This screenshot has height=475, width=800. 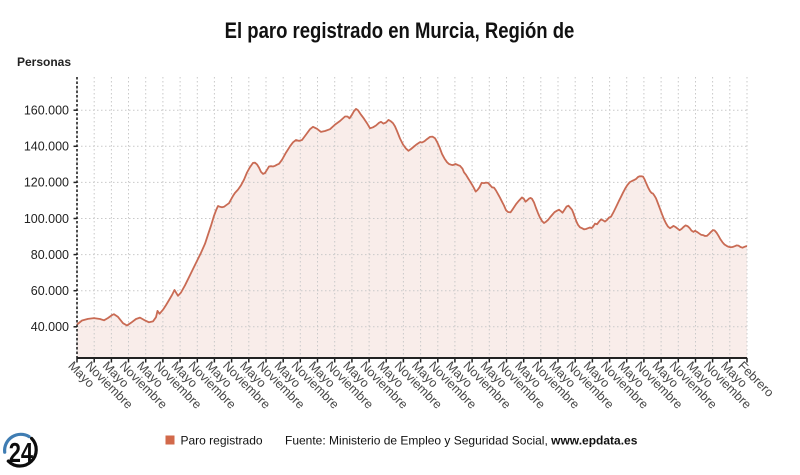 What do you see at coordinates (46, 111) in the screenshot?
I see `svg-text: 160.000` at bounding box center [46, 111].